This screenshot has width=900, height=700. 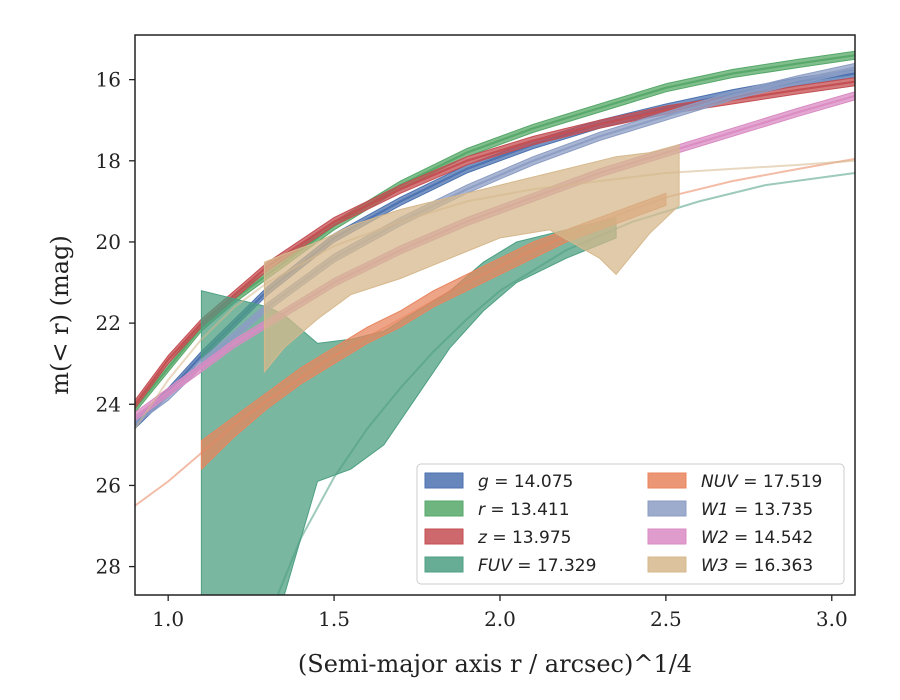 I want to click on x-tick-label: 1.5, so click(x=334, y=619).